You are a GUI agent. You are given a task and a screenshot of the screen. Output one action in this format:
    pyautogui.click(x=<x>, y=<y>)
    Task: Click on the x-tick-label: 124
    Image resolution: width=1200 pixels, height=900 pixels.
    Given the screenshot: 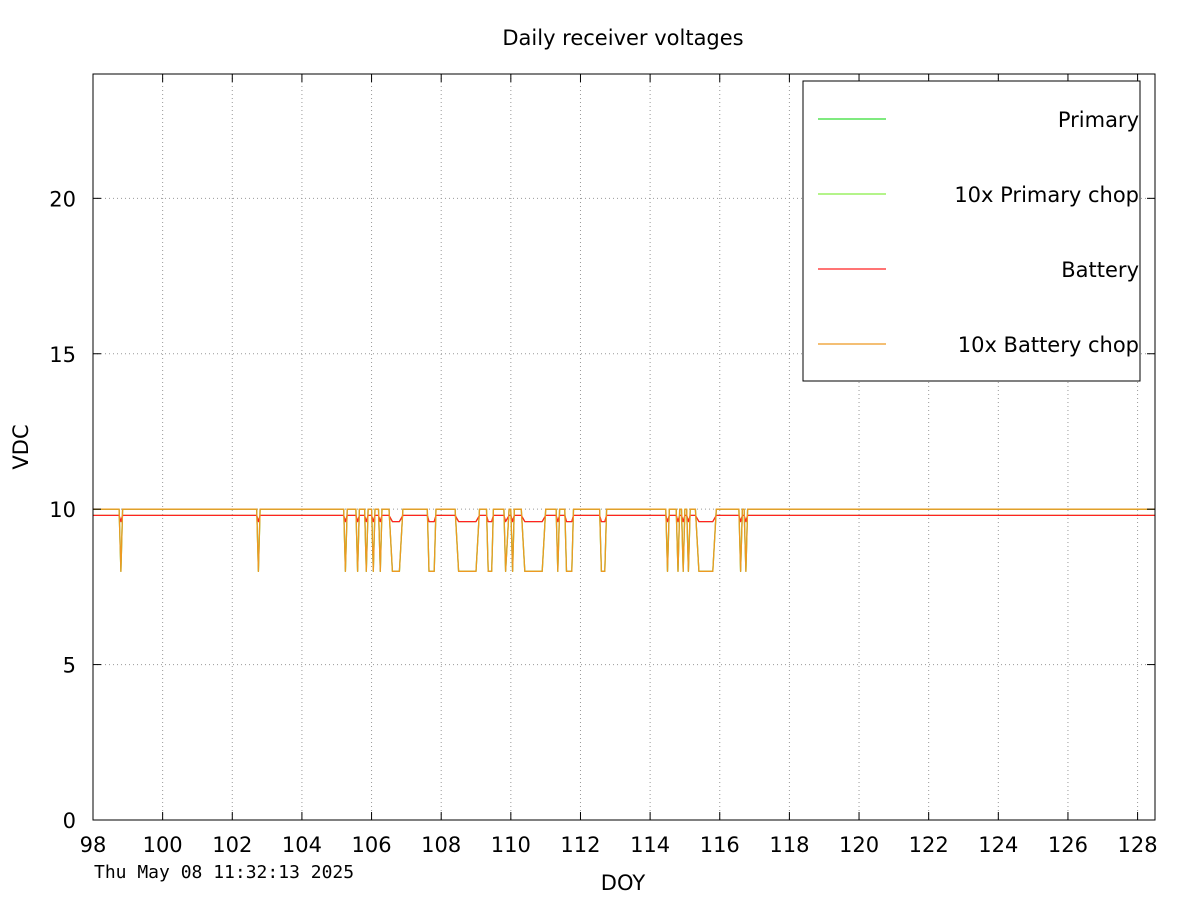 What is the action you would take?
    pyautogui.click(x=998, y=845)
    